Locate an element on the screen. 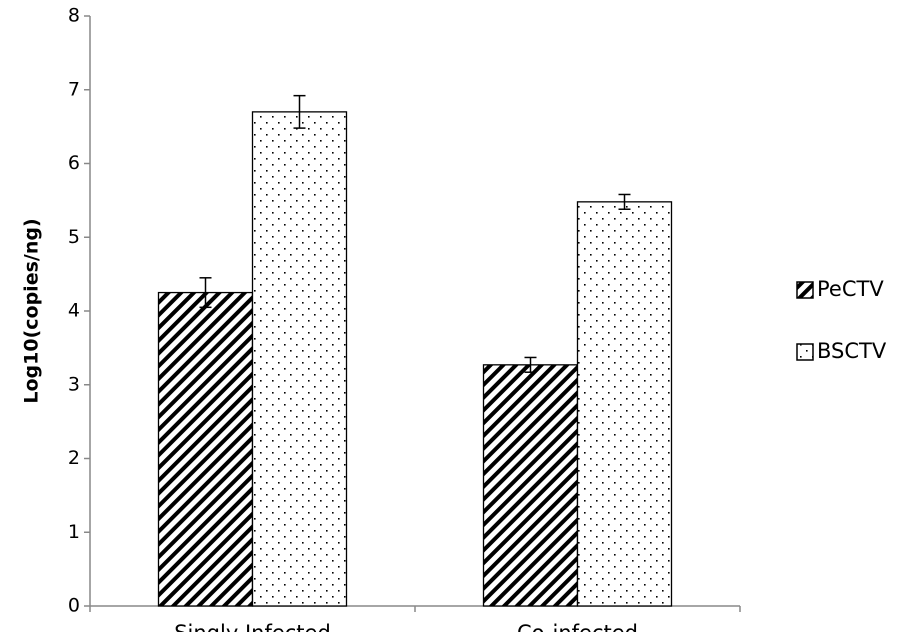 This screenshot has width=903, height=632. y-tick-label: 3 is located at coordinates (74, 384).